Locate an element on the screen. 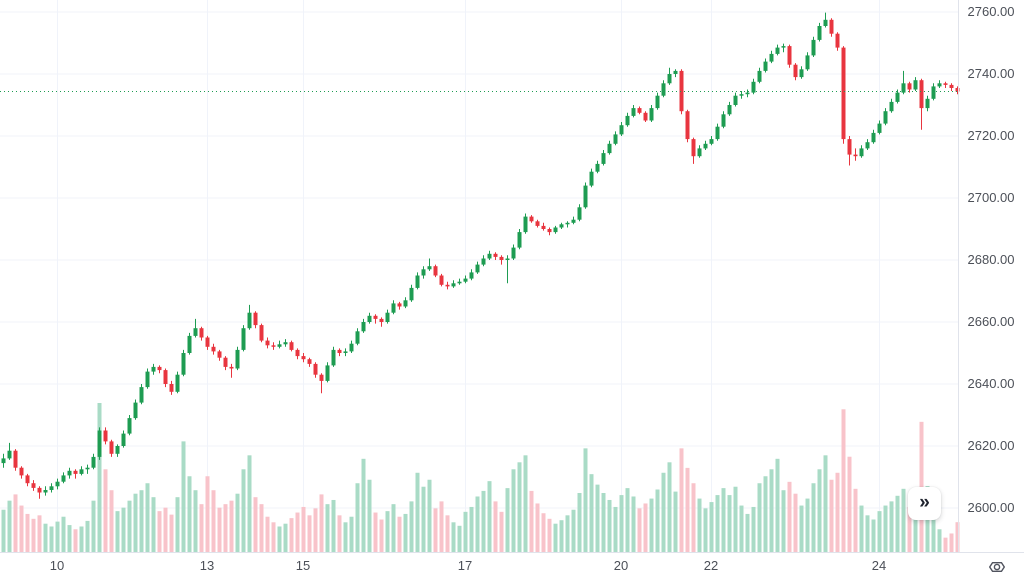 This screenshot has height=580, width=1024. scroll-to-recent-button: » is located at coordinates (924, 503).